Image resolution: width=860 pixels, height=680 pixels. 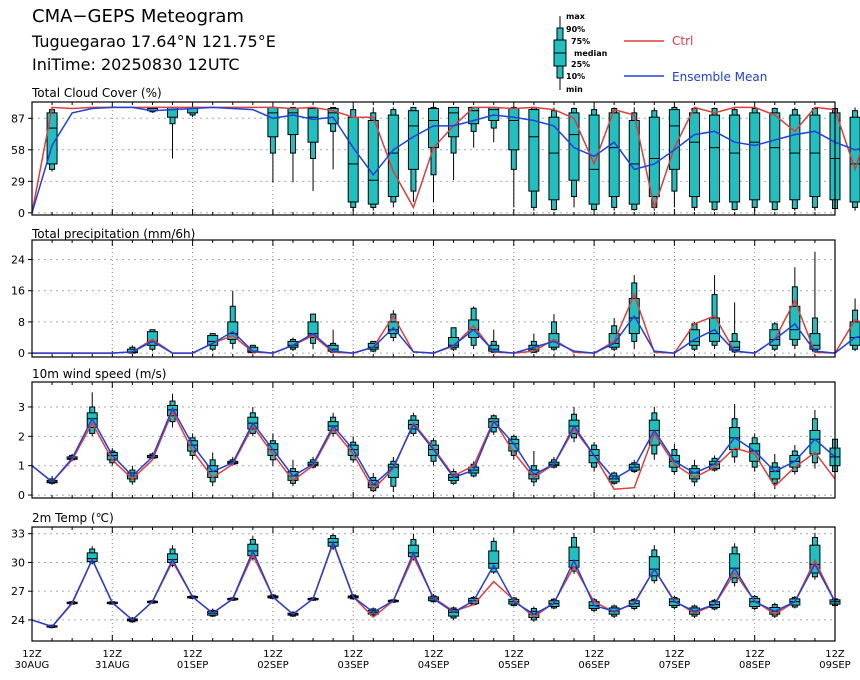 What do you see at coordinates (99, 374) in the screenshot?
I see `panel-title-wind: 10m wind speed (m/s)` at bounding box center [99, 374].